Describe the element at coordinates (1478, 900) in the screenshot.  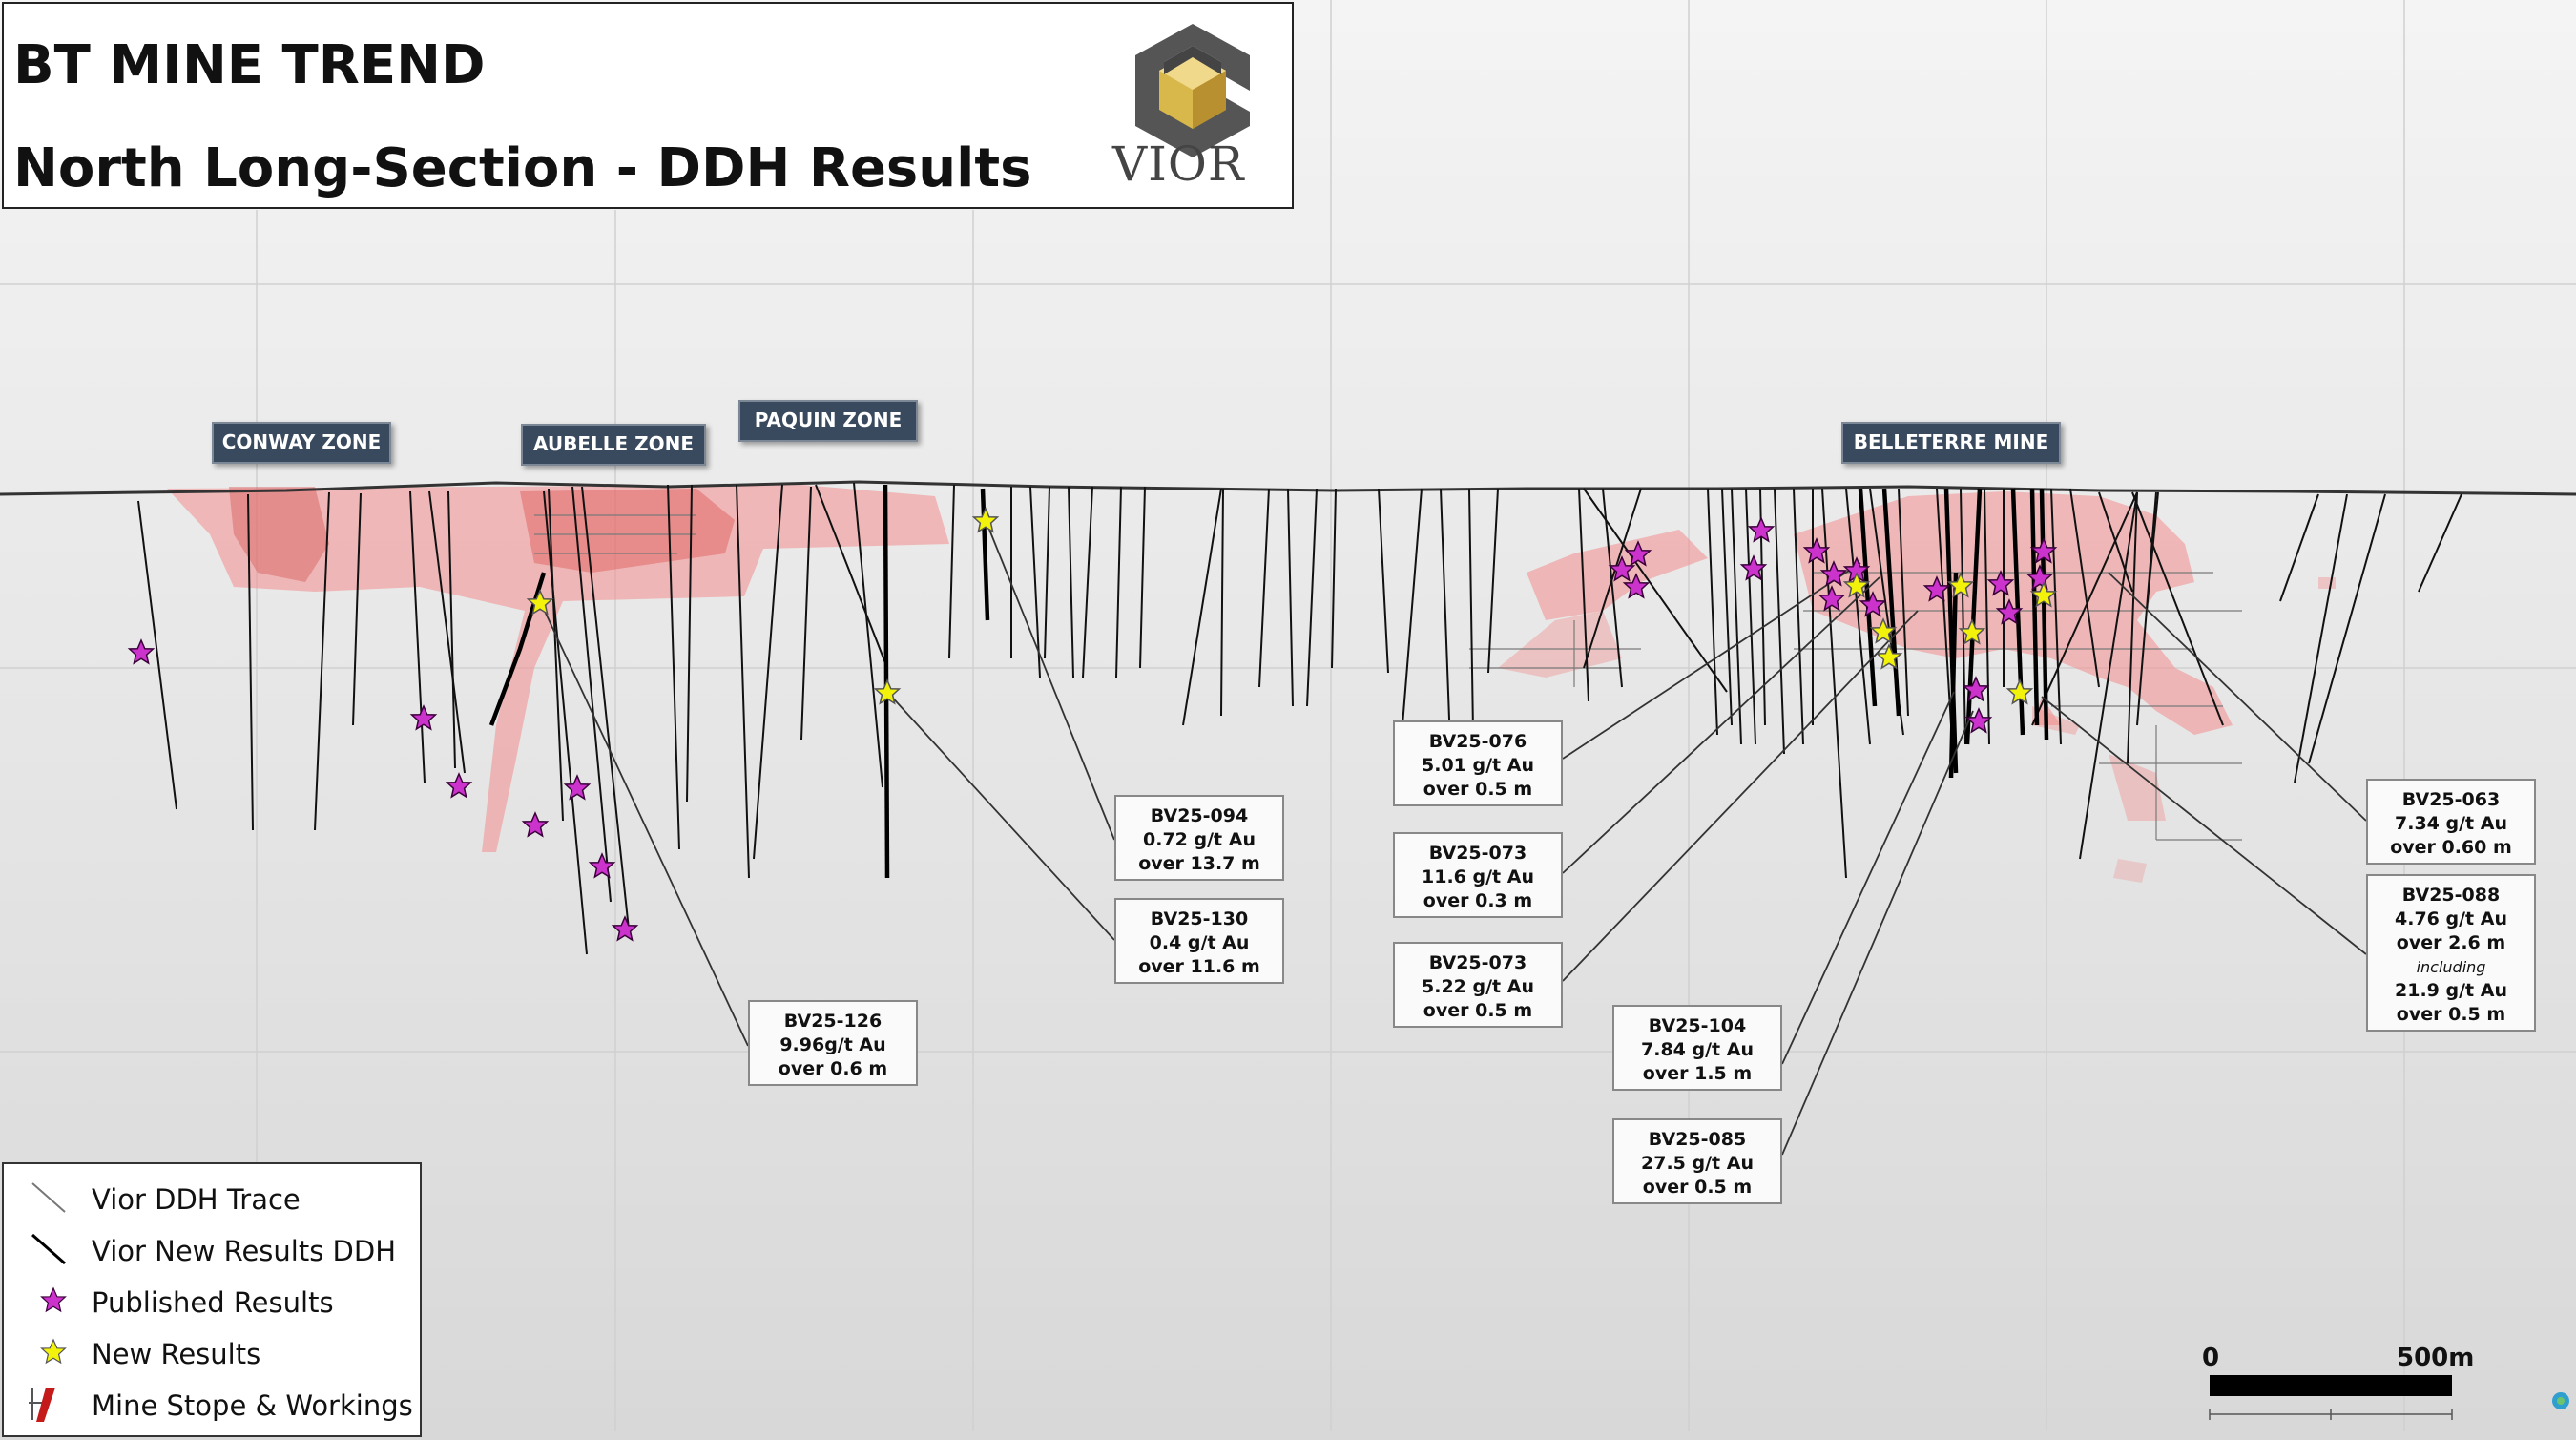
I see `callout-length: over 0.3 m` at that location.